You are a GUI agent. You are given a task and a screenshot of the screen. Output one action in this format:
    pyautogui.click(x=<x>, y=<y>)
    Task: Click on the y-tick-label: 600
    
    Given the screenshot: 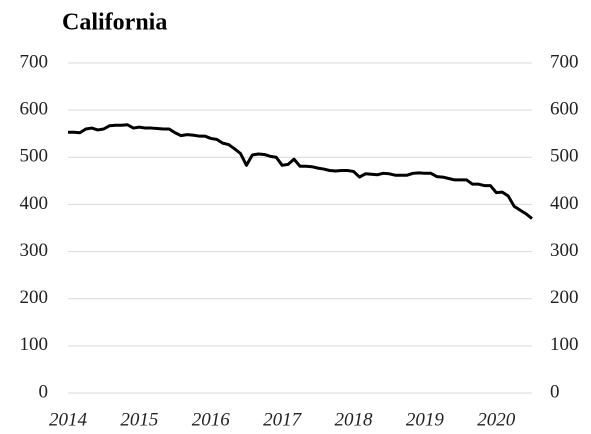 What is the action you would take?
    pyautogui.click(x=34, y=109)
    